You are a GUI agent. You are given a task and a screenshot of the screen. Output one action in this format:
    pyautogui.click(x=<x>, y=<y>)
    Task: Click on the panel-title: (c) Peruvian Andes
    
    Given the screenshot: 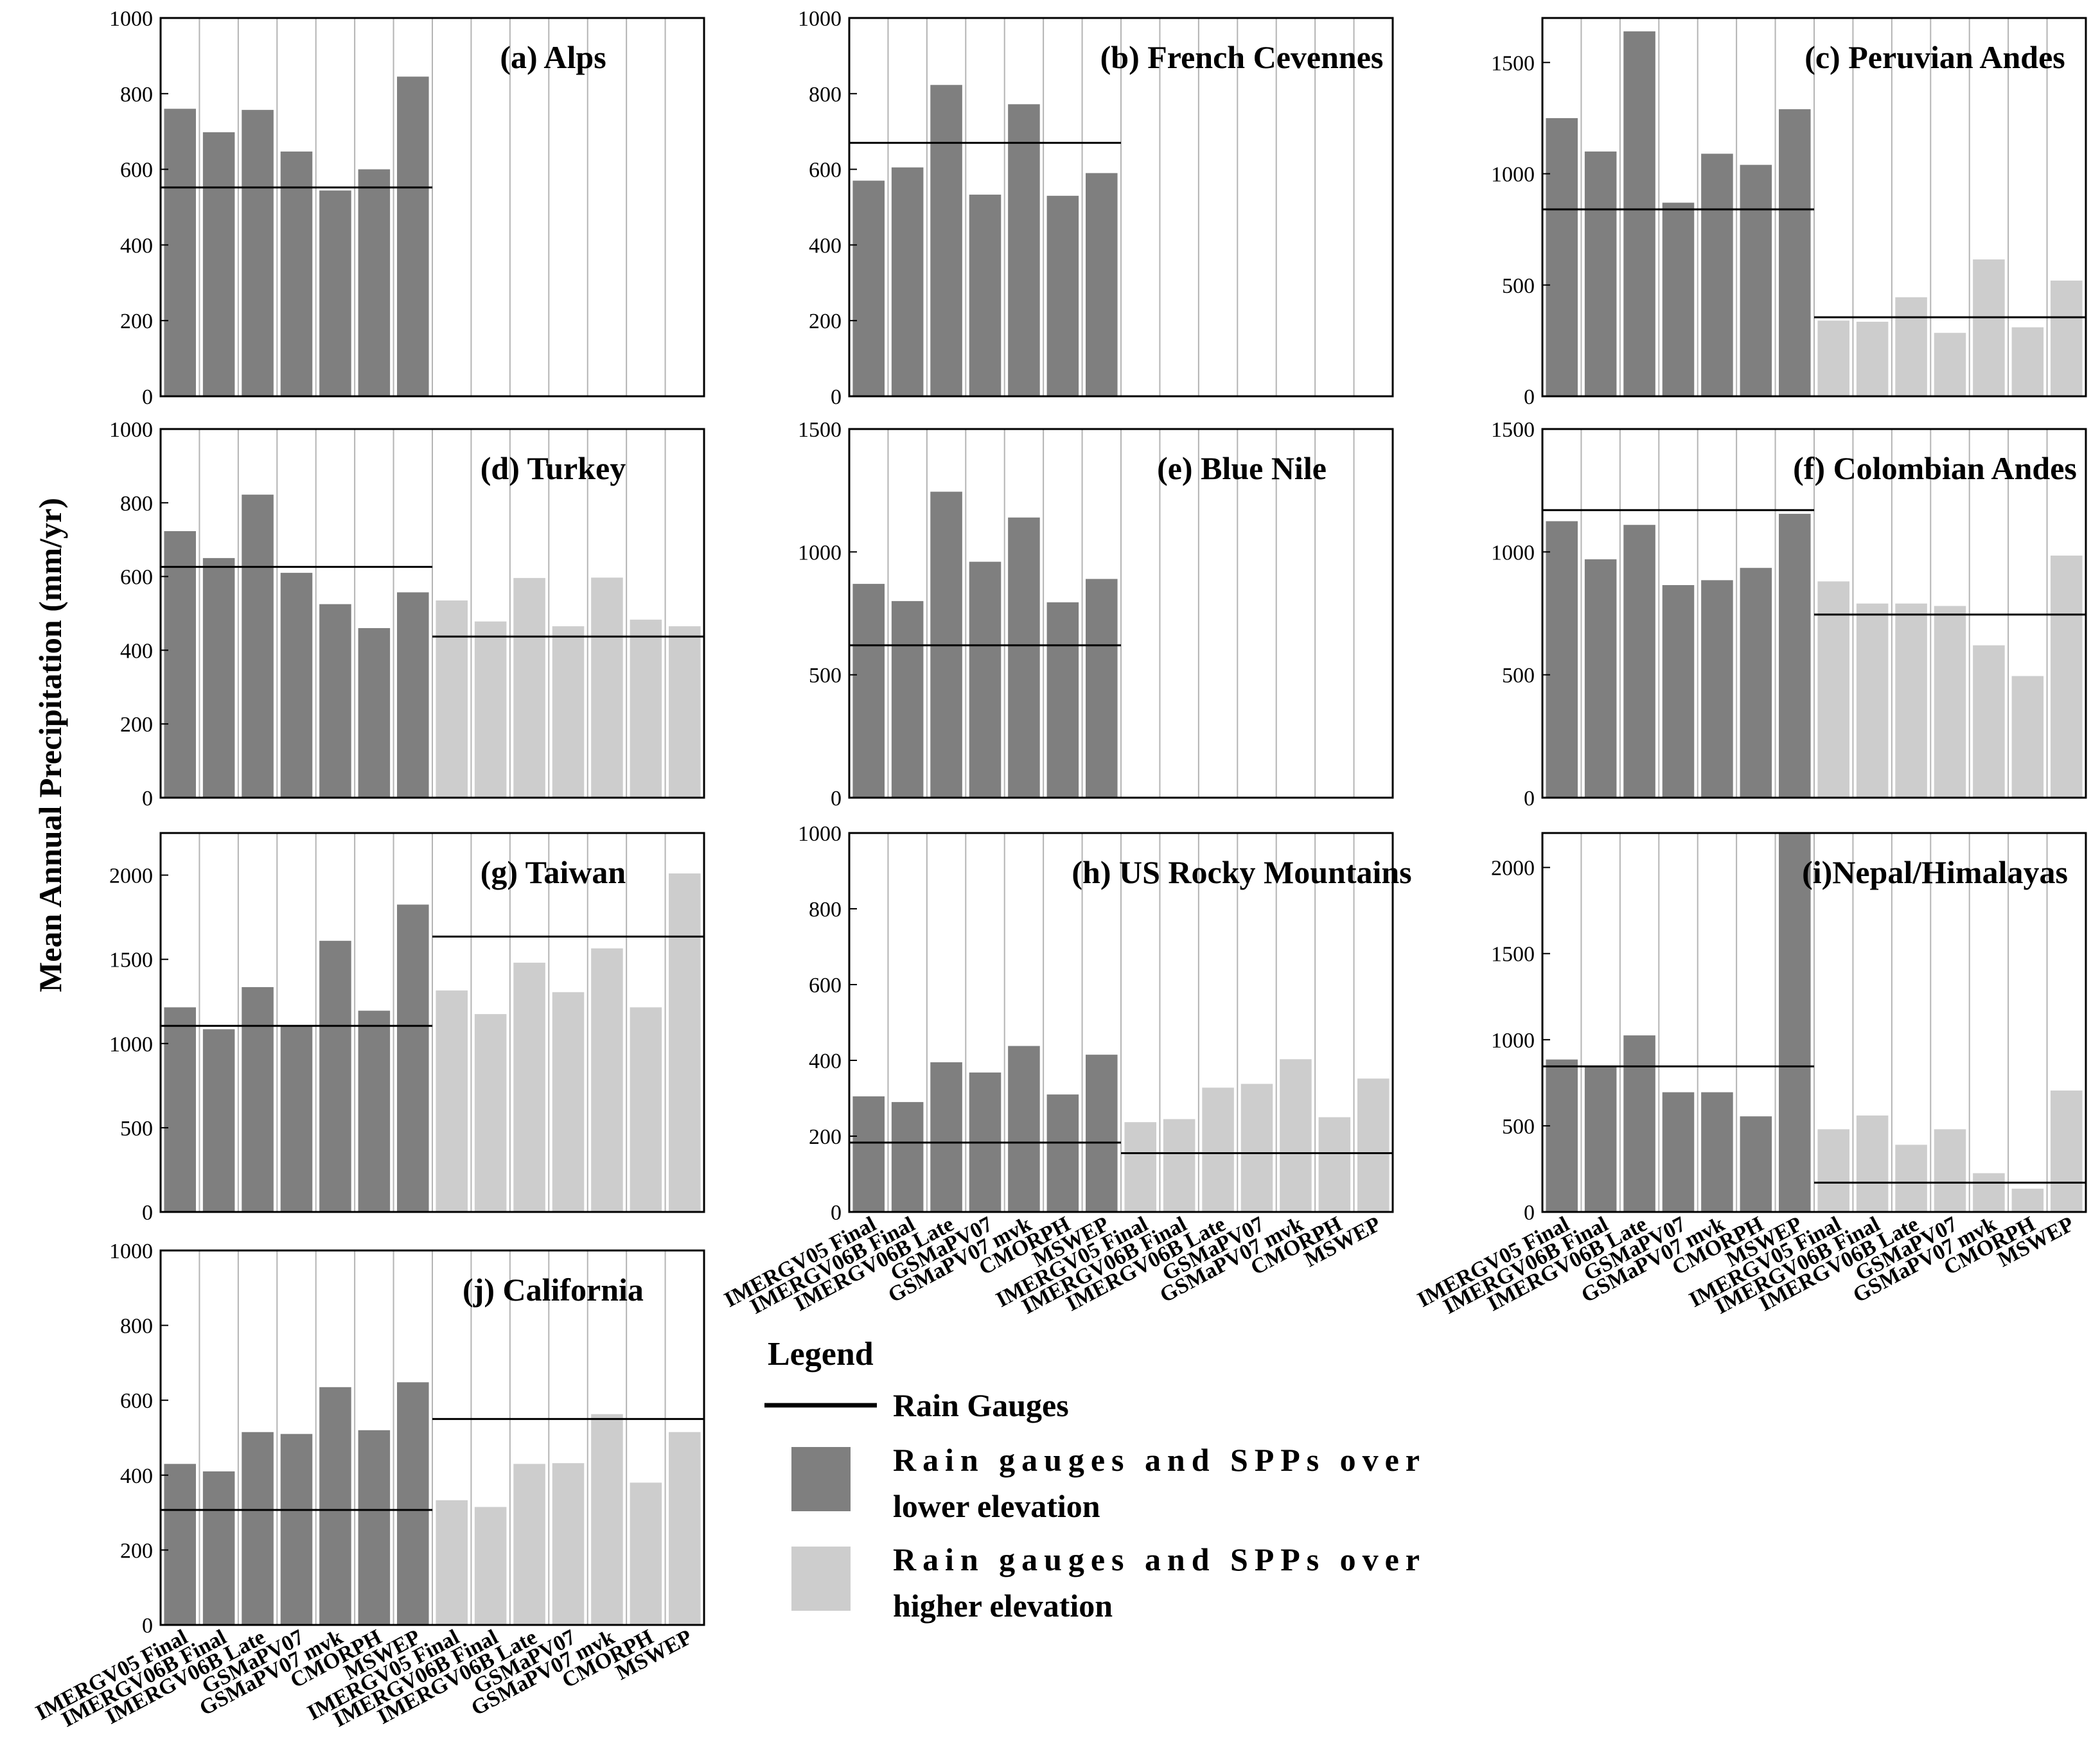 What is the action you would take?
    pyautogui.click(x=1934, y=57)
    